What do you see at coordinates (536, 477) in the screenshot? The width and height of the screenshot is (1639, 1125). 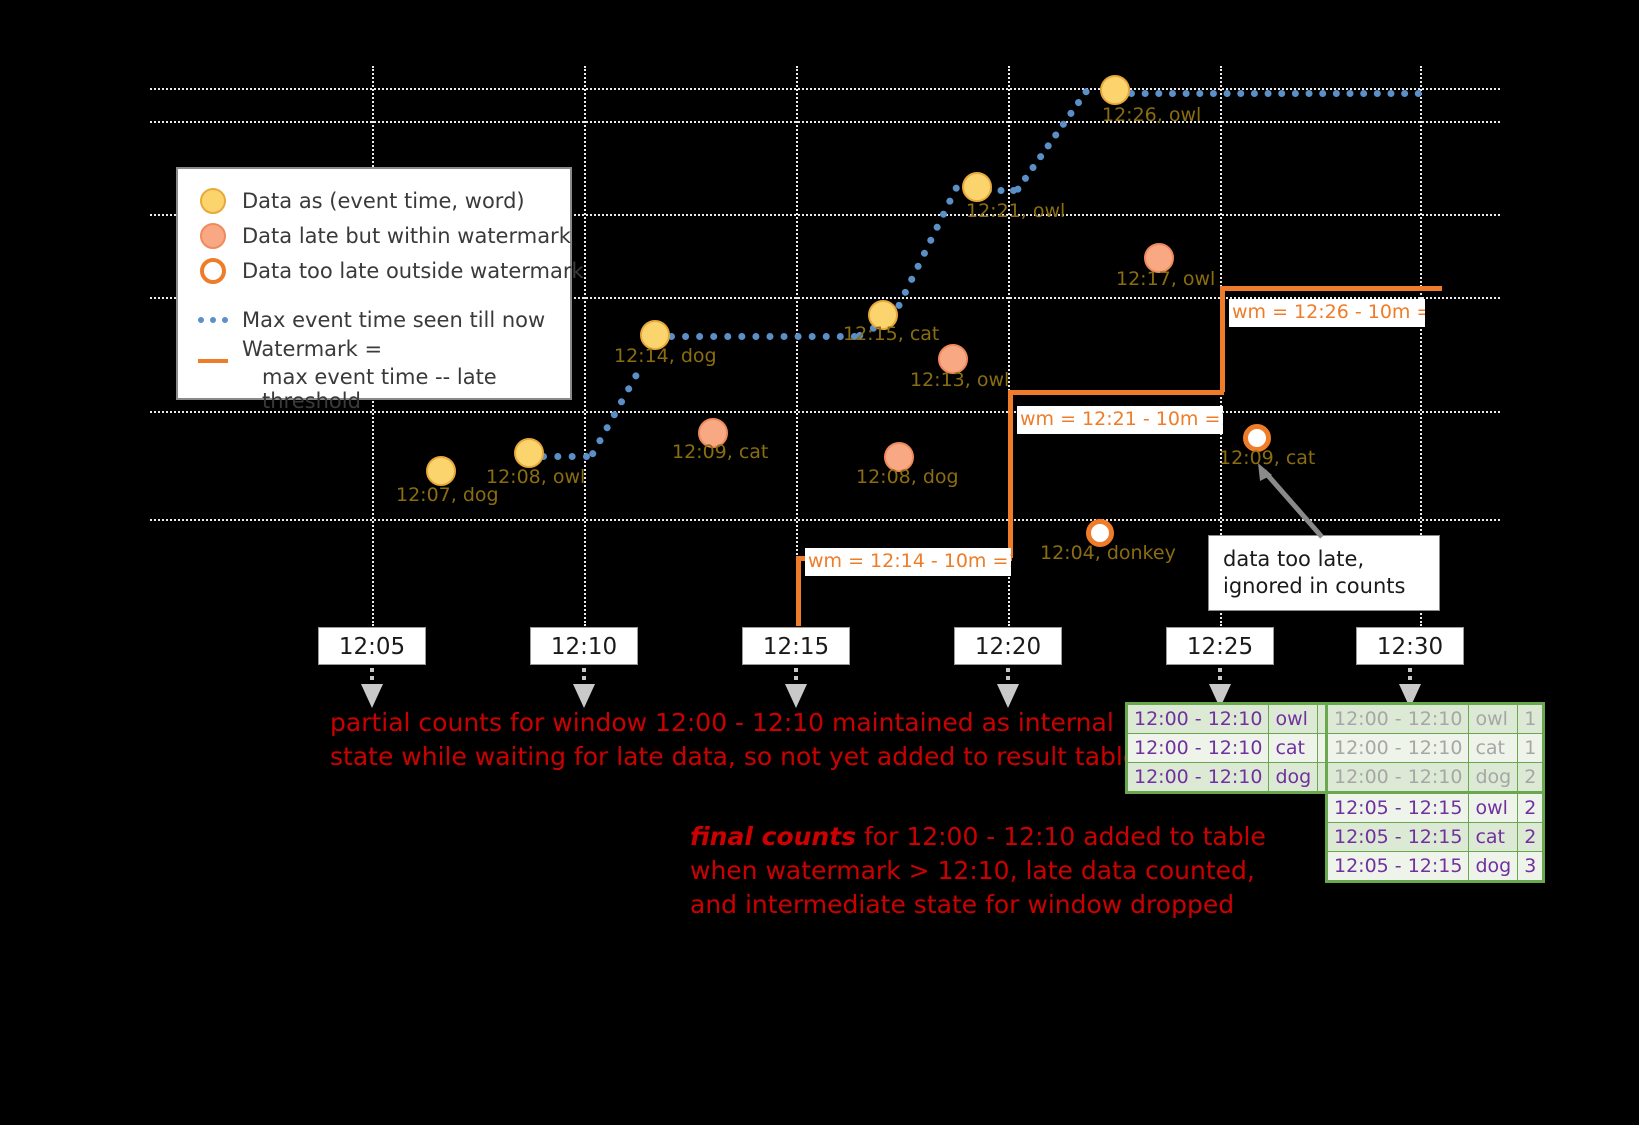 I see `data-point-label: 12:08, owl` at bounding box center [536, 477].